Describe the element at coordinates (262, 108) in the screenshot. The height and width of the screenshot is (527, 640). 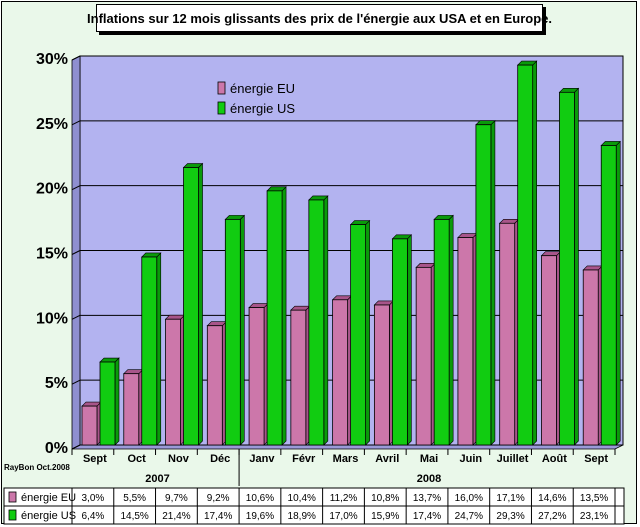
I see `legend-label: énergie US` at that location.